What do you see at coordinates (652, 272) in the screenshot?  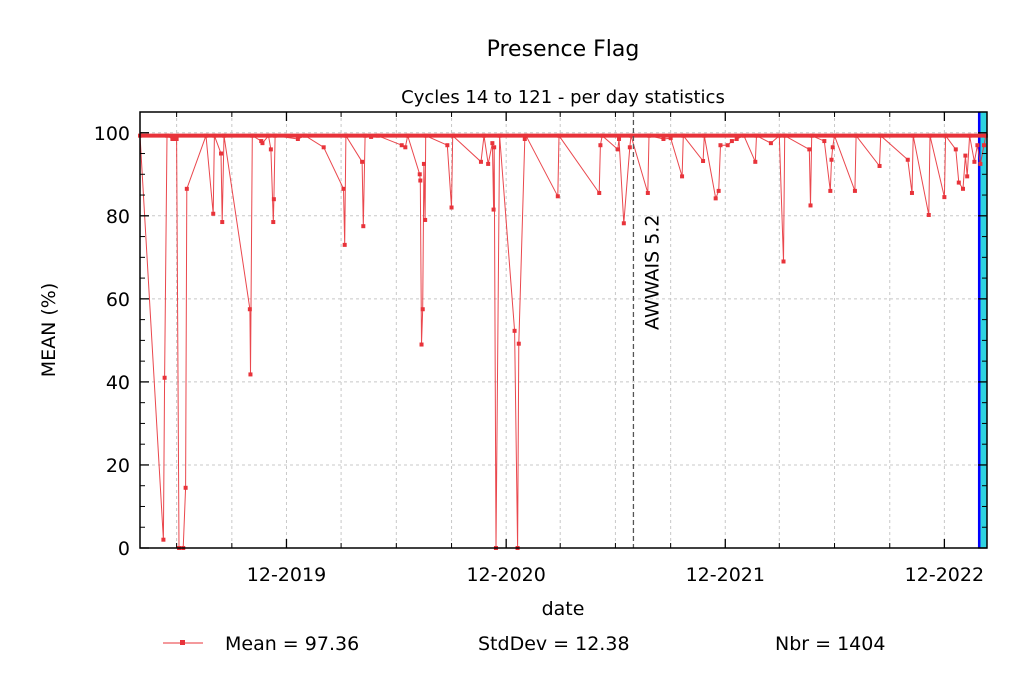 I see `annotation-label: AWWAIS 5.2` at bounding box center [652, 272].